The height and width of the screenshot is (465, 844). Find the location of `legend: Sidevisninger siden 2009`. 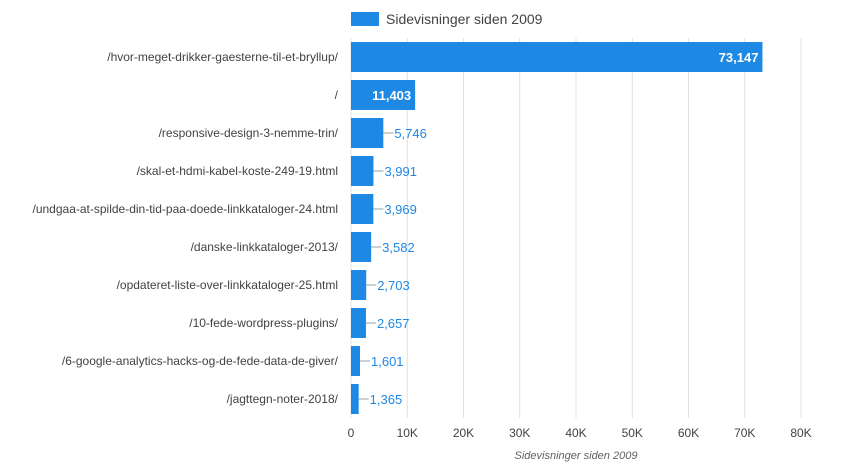

legend: Sidevisninger siden 2009 is located at coordinates (447, 19).